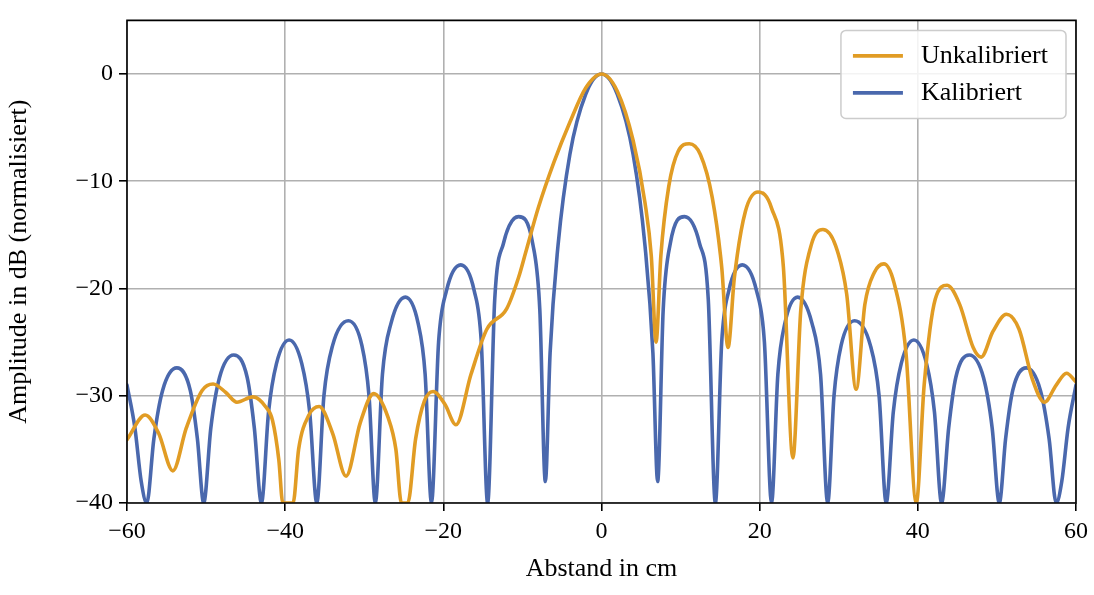  I want to click on x-axis-title: Abstand in cm, so click(601, 568).